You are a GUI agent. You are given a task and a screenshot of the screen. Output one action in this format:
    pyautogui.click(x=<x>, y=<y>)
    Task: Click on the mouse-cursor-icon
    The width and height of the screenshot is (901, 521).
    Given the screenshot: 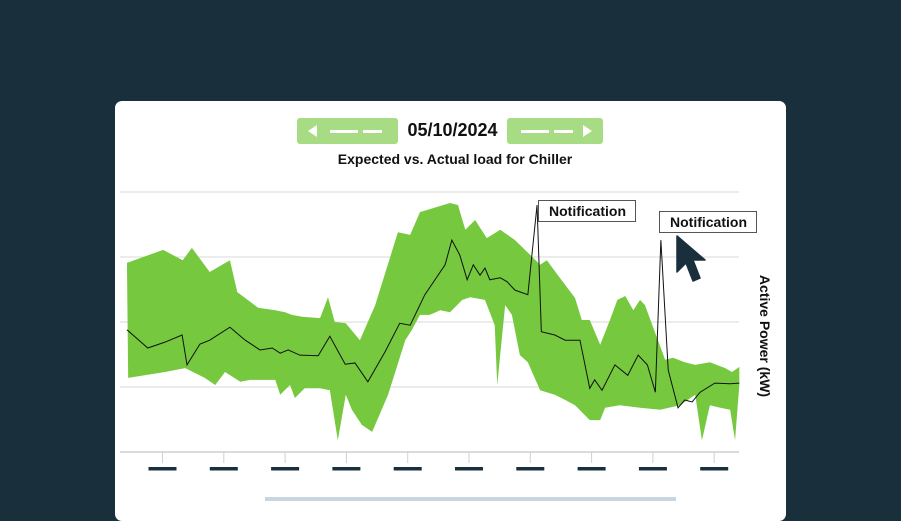 What is the action you would take?
    pyautogui.click(x=691, y=258)
    